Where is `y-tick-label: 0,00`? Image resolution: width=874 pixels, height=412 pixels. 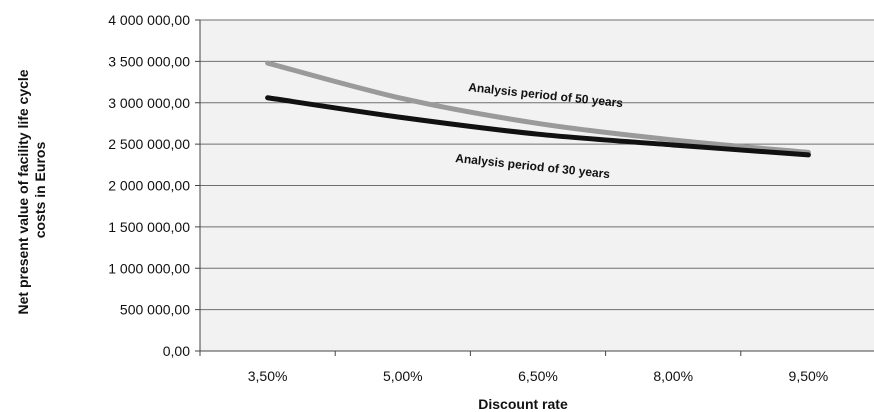
y-tick-label: 0,00 is located at coordinates (176, 351).